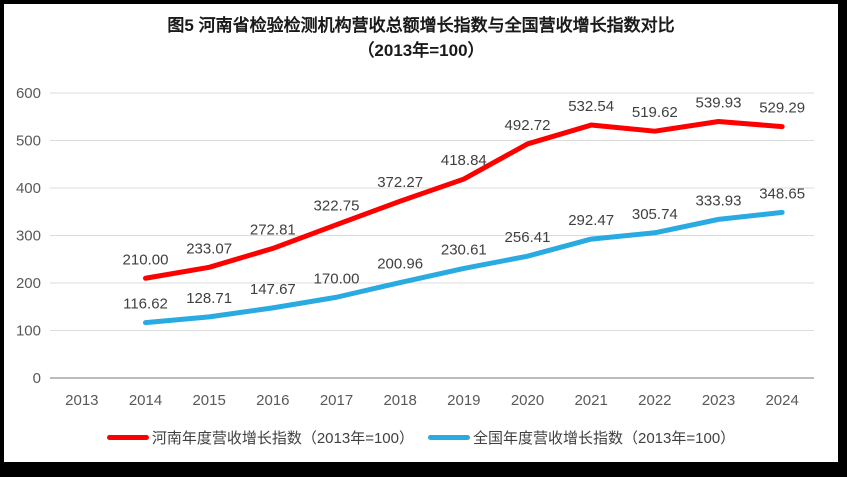 This screenshot has width=847, height=477. I want to click on data-label: 116.62, so click(145, 304).